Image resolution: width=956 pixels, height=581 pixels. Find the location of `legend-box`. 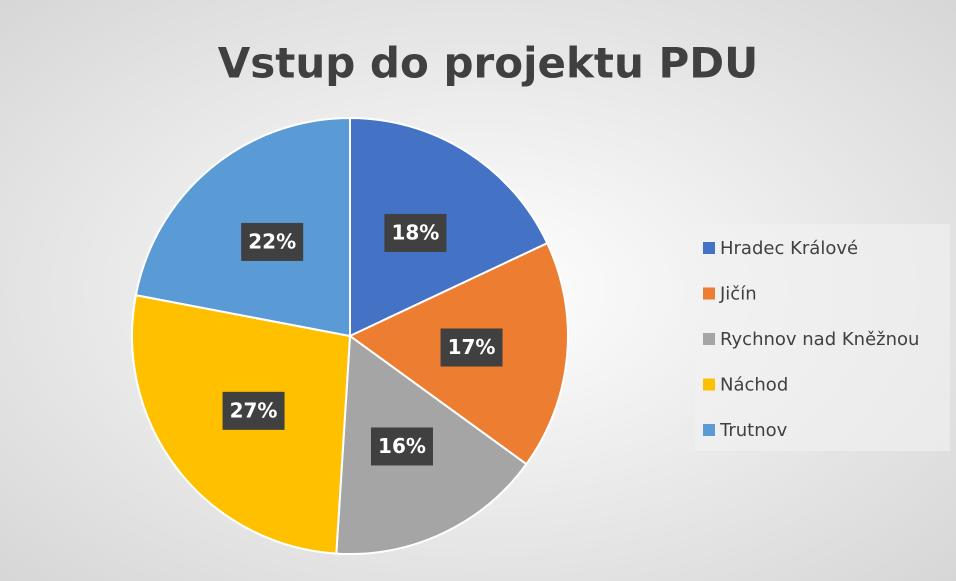

legend-box is located at coordinates (822, 337).